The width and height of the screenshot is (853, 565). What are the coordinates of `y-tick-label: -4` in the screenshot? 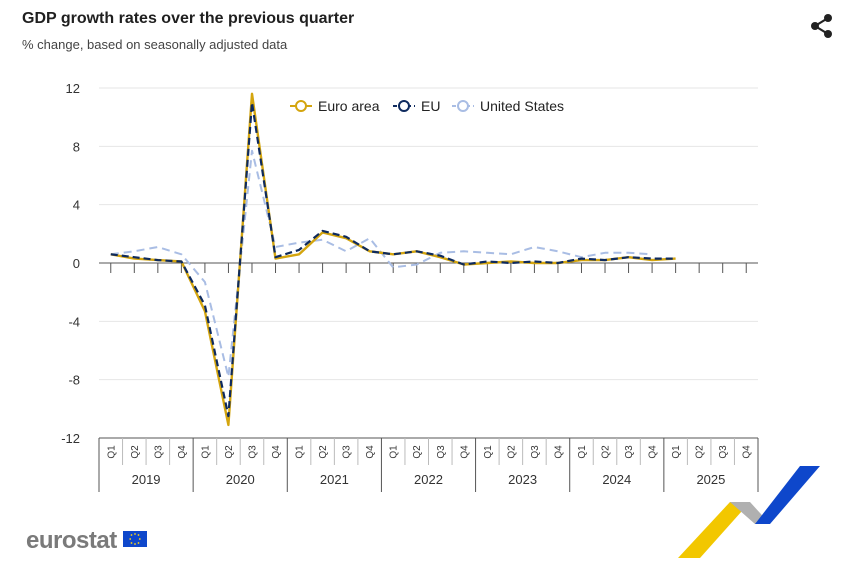 It's located at (74, 321).